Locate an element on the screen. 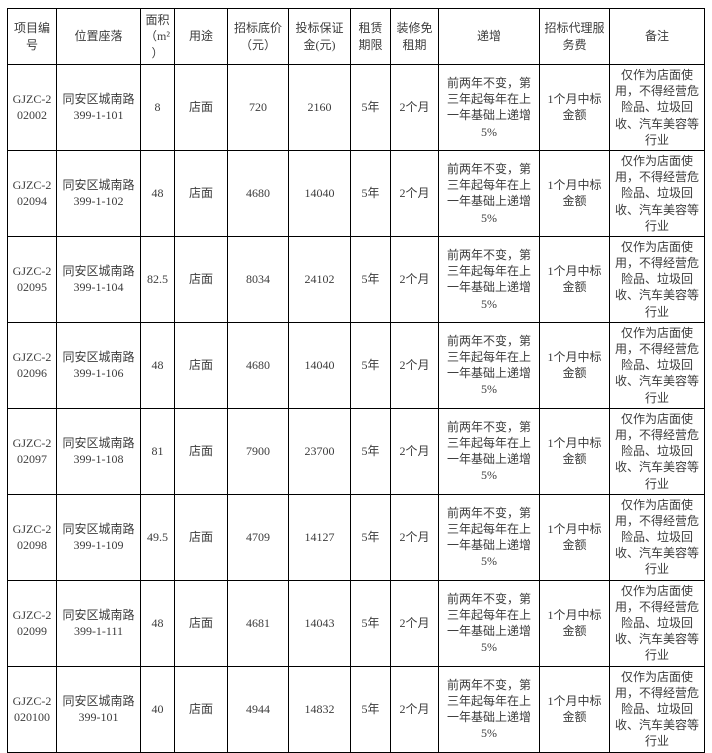 The image size is (712, 753). column-header-location: 位置座落 is located at coordinates (98, 36).